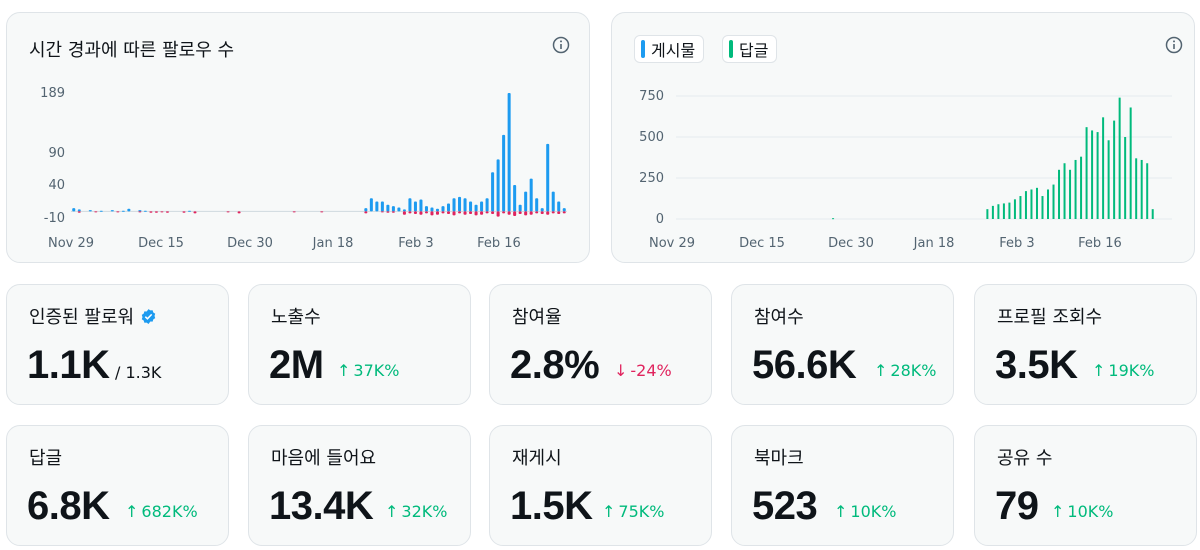 The height and width of the screenshot is (550, 1200). Describe the element at coordinates (750, 49) in the screenshot. I see `legend-replies: 답글` at that location.